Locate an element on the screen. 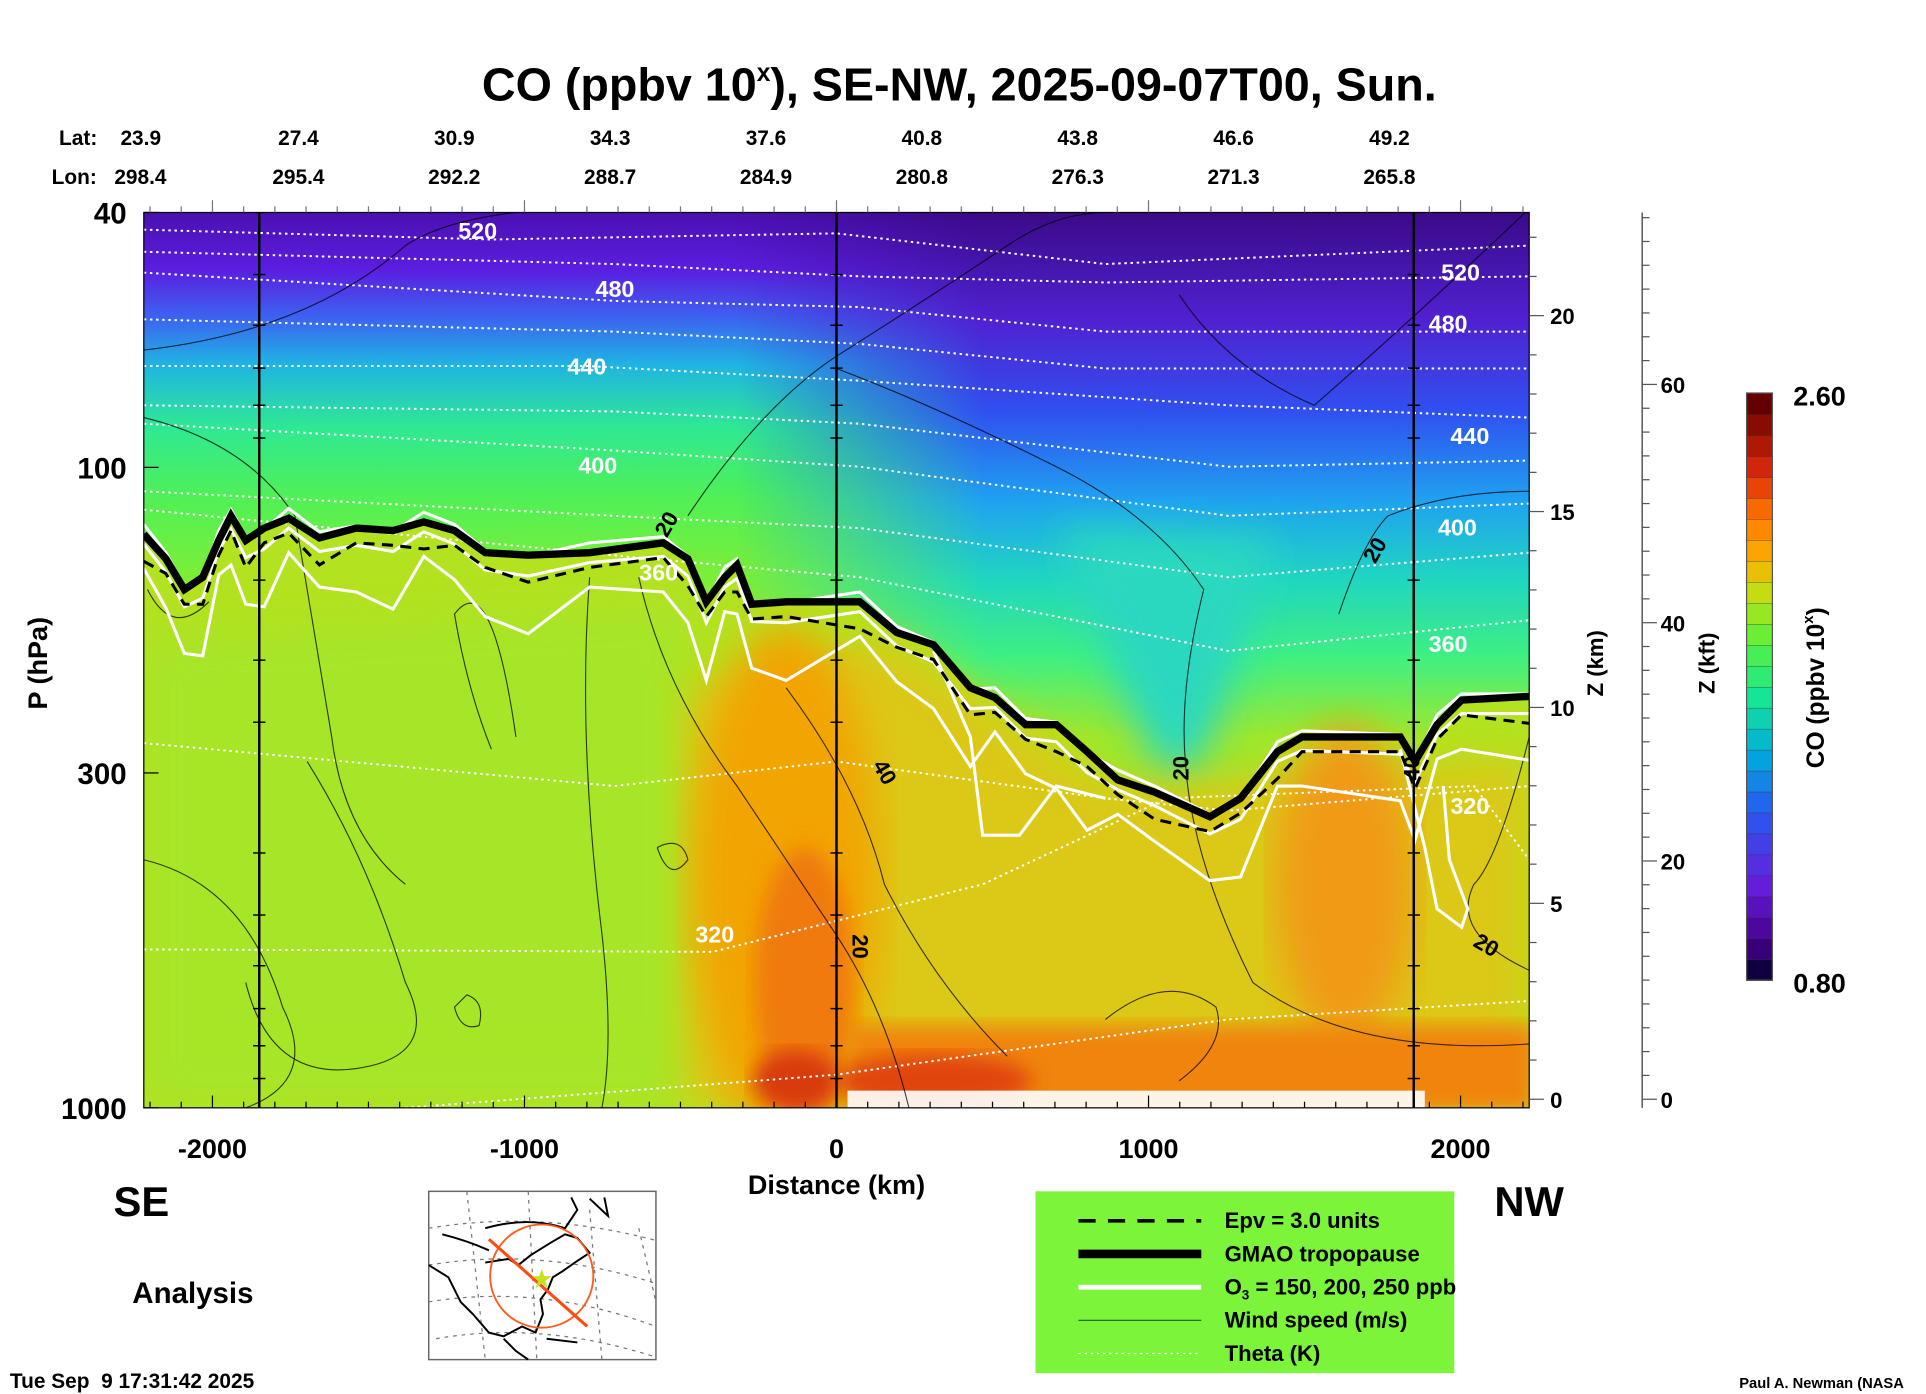 The image size is (1926, 1394). map-range-circle is located at coordinates (542, 1276).